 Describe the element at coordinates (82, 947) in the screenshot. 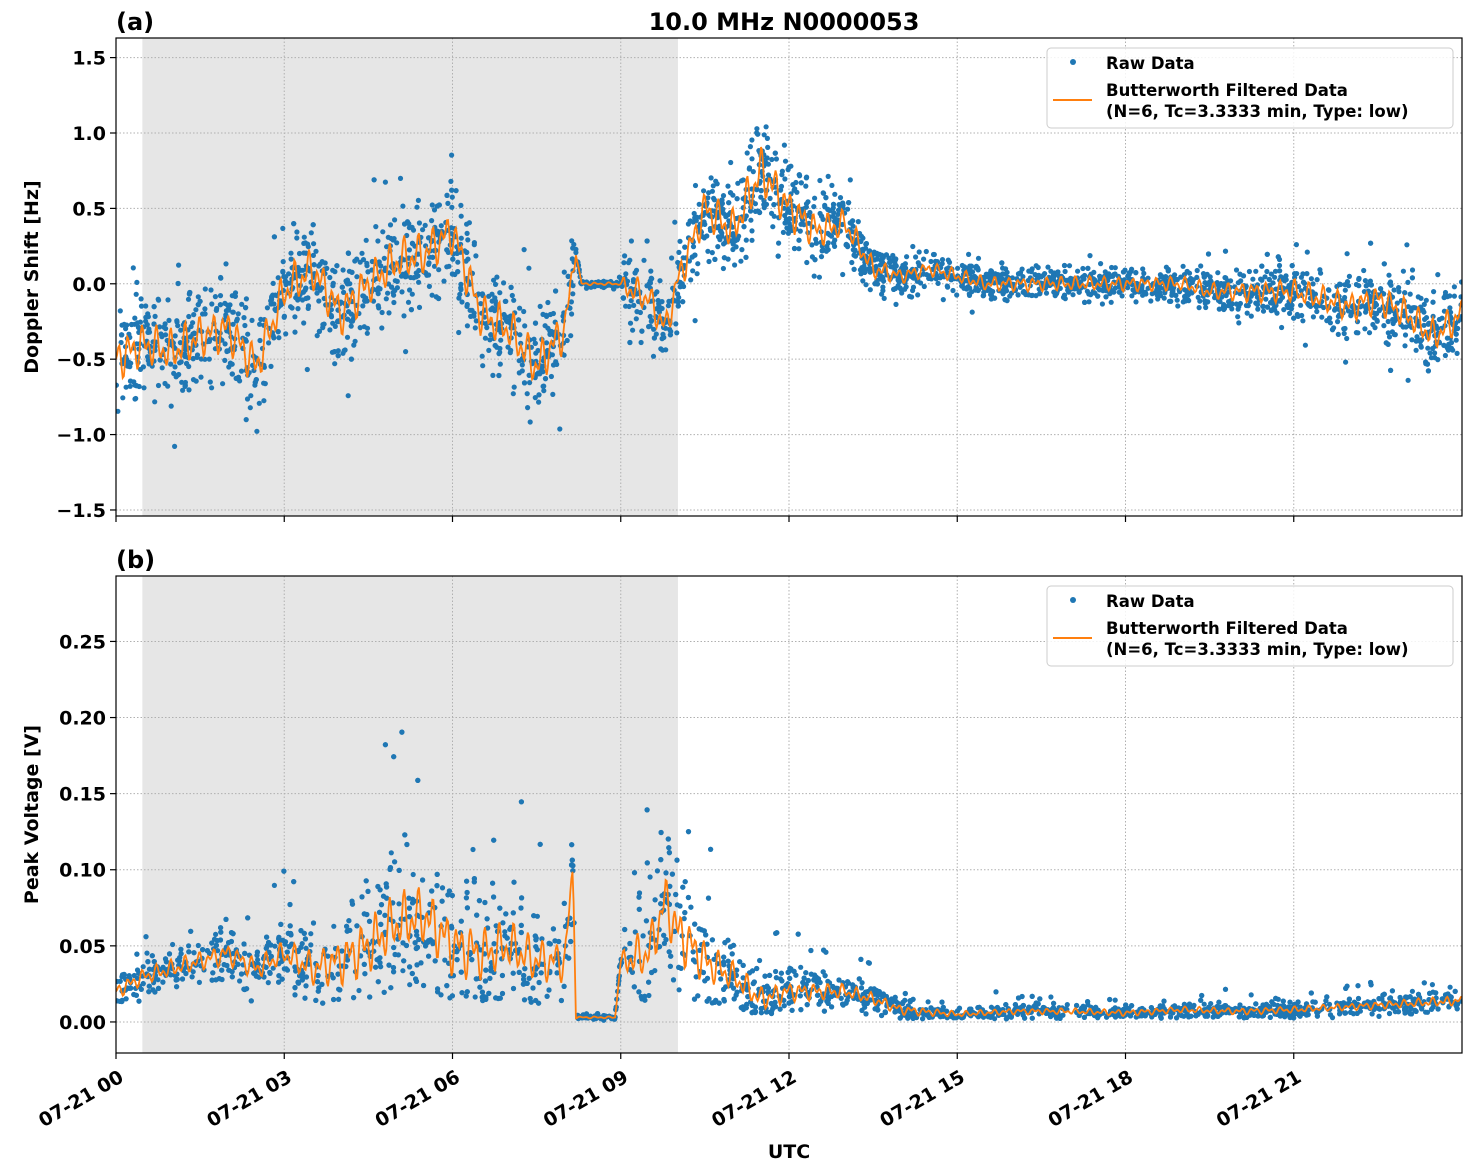

I see `y-tick-label: 0.05` at that location.